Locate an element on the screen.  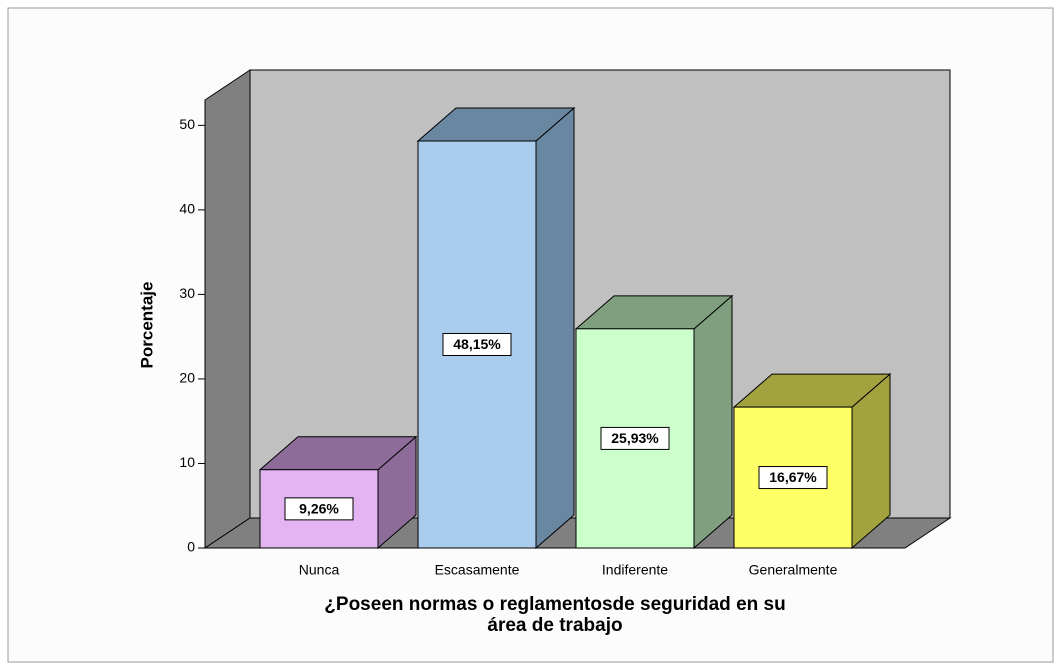
y-tick-label: 20 is located at coordinates (187, 378).